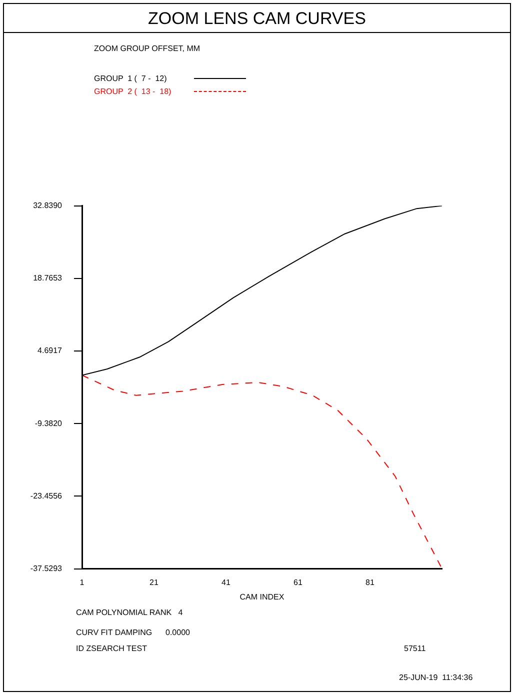 This screenshot has width=514, height=695. I want to click on x-tick-label: 41, so click(226, 582).